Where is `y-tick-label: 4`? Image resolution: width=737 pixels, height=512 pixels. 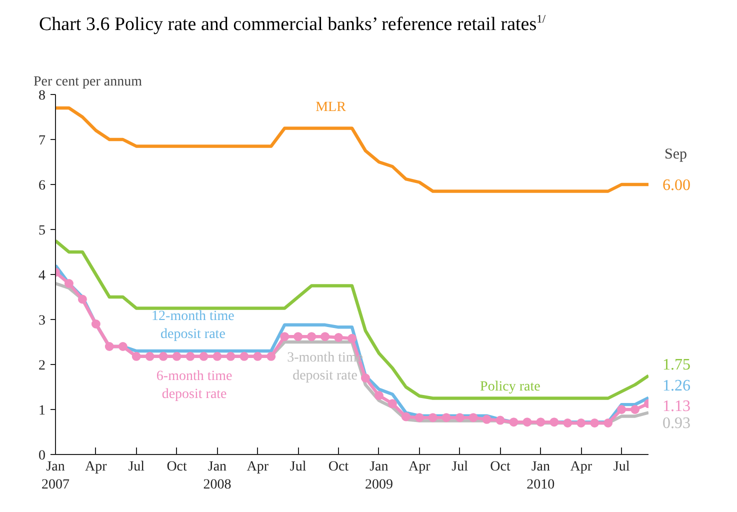
y-tick-label: 4 is located at coordinates (42, 276).